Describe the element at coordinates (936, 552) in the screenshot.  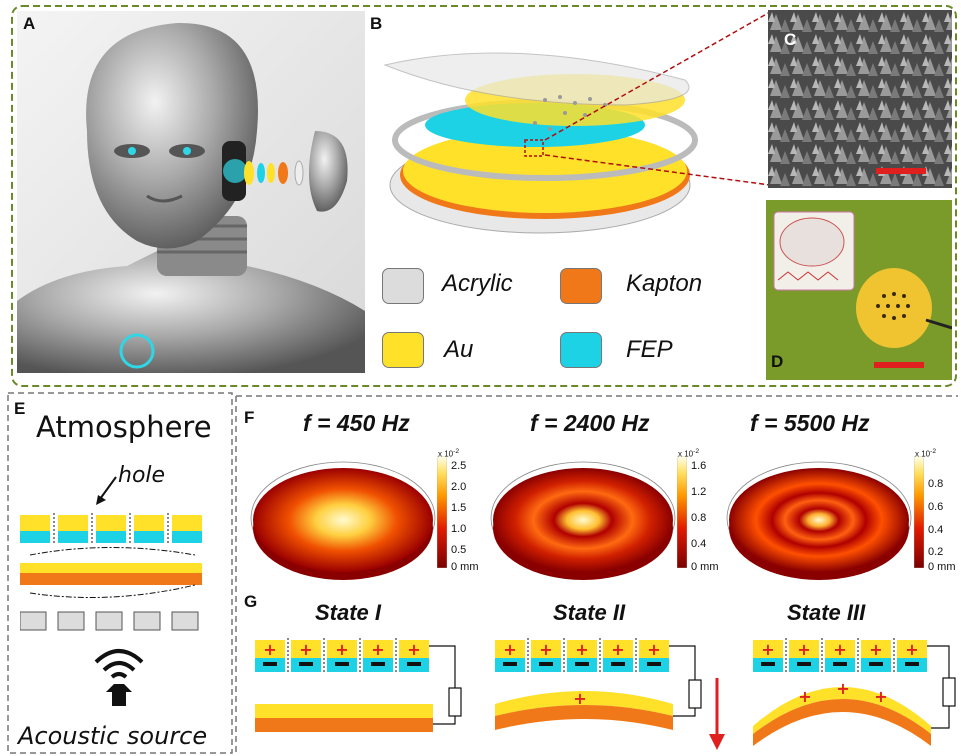
I see `tick: 0.2` at that location.